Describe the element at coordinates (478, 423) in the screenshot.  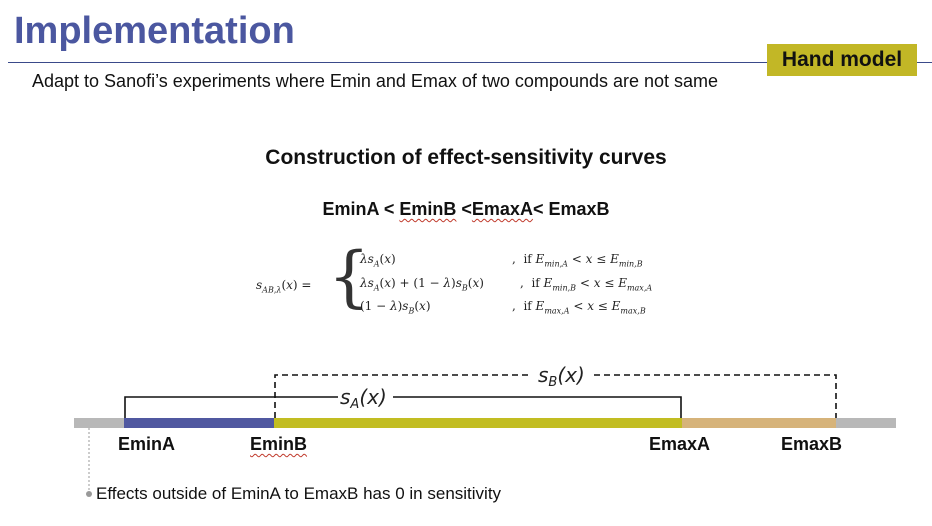
I see `segment-overlap` at that location.